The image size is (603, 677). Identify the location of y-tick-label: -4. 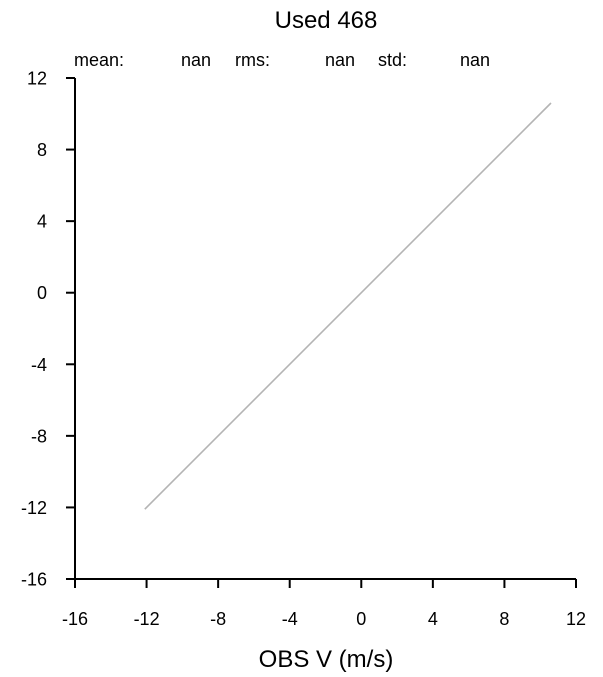
(39, 365).